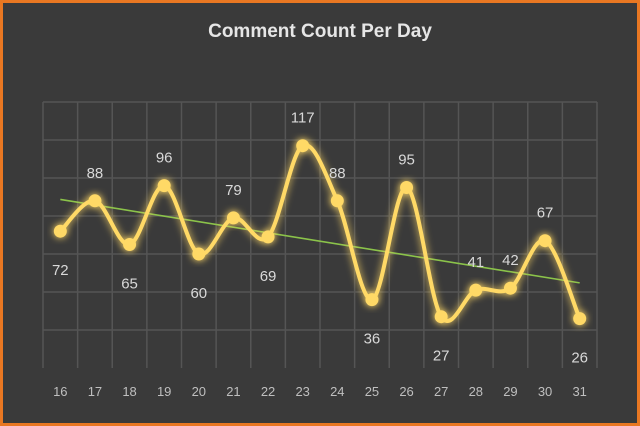  Describe the element at coordinates (406, 391) in the screenshot. I see `x-tick-label: 26` at that location.